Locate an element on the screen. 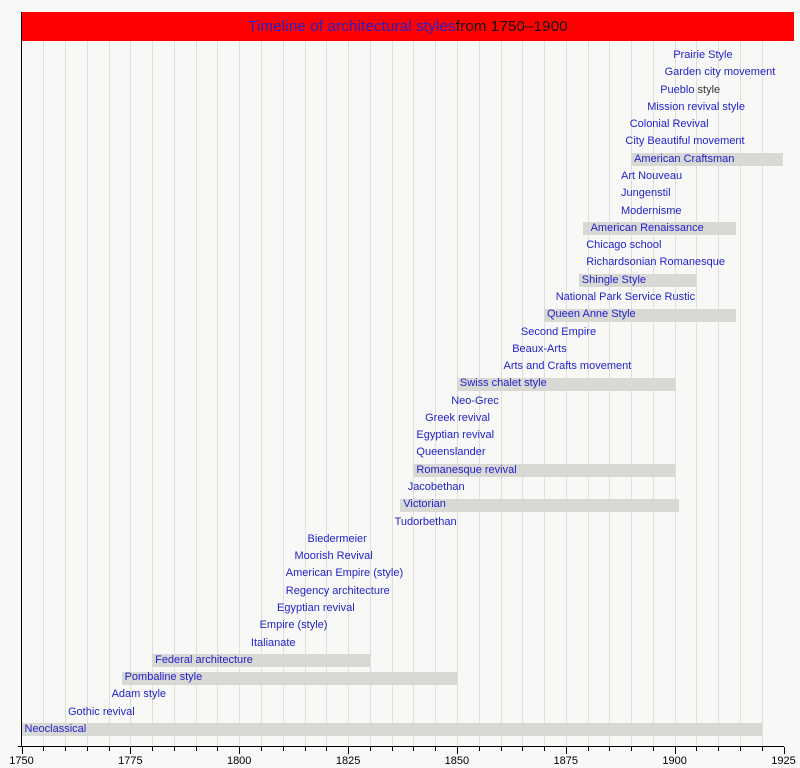  style-label: Beaux-Arts is located at coordinates (539, 349).